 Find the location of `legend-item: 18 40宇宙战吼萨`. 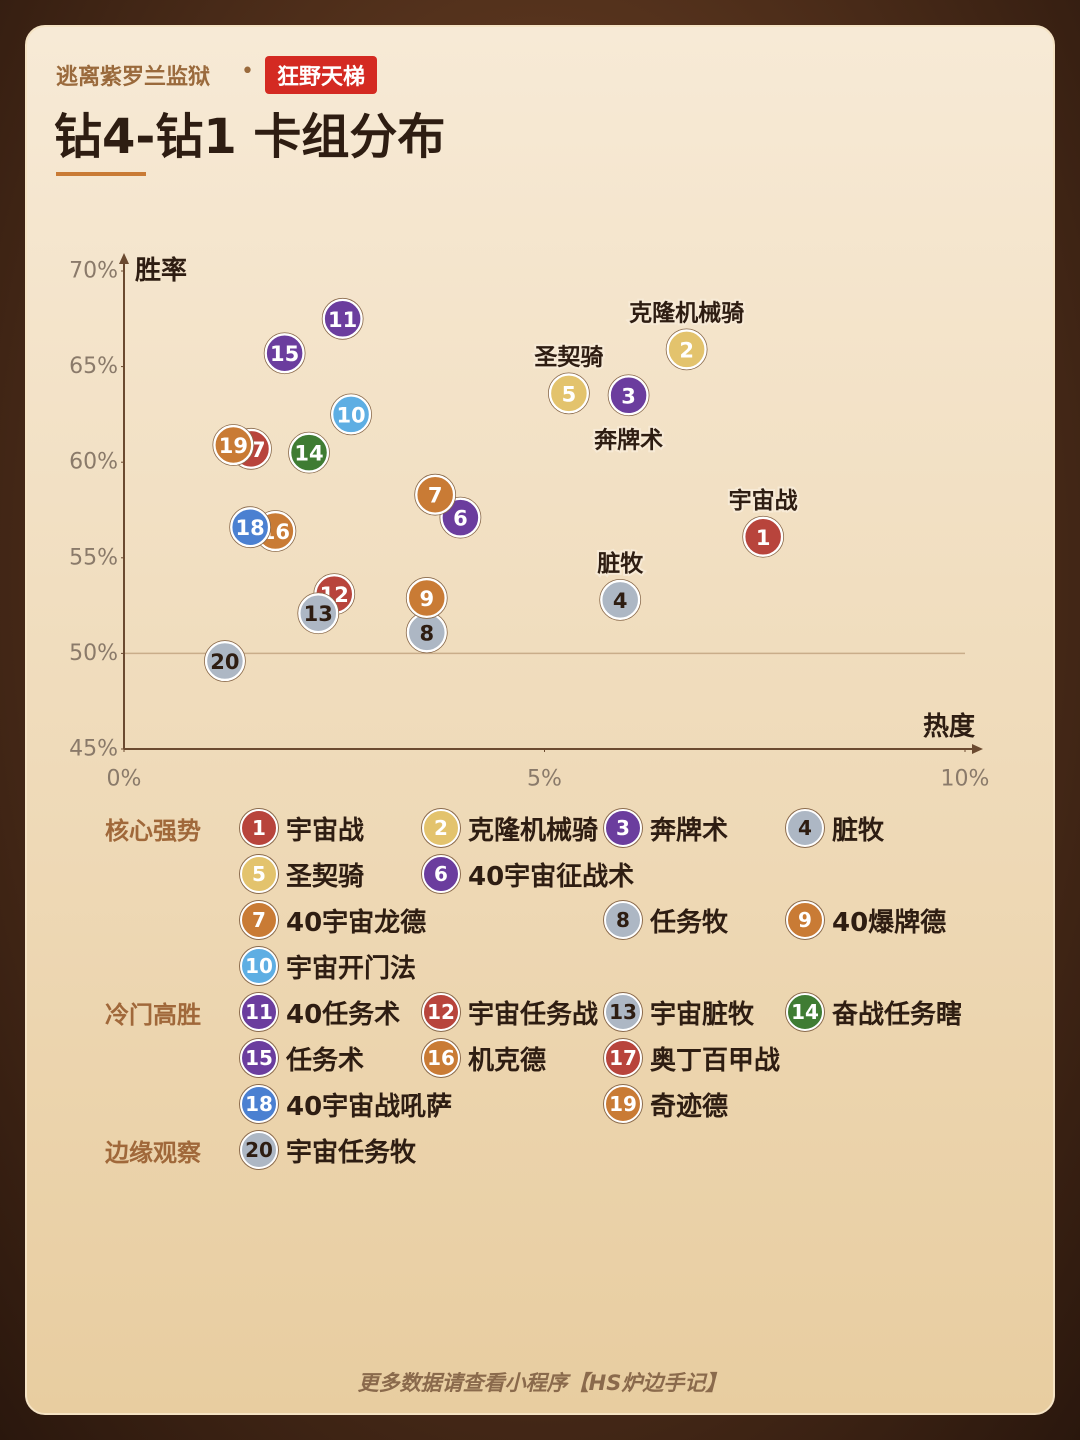

legend-item: 18 40宇宙战吼萨 is located at coordinates (422, 1104).